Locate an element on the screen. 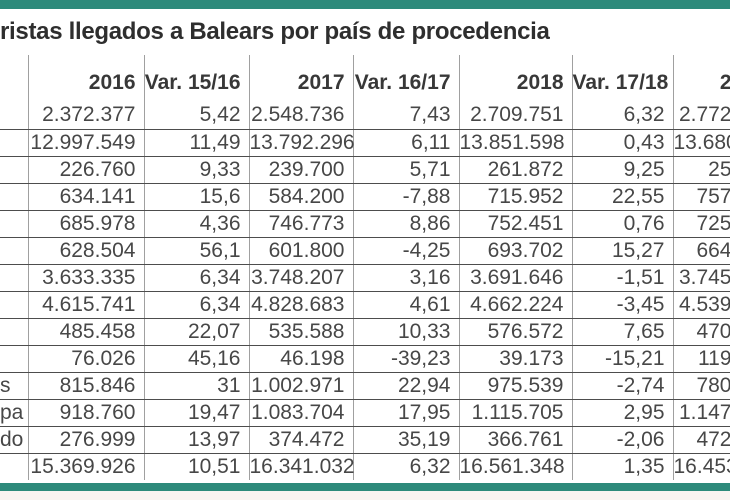 This screenshot has width=730, height=500. cell-y2019: 472 is located at coordinates (701, 440).